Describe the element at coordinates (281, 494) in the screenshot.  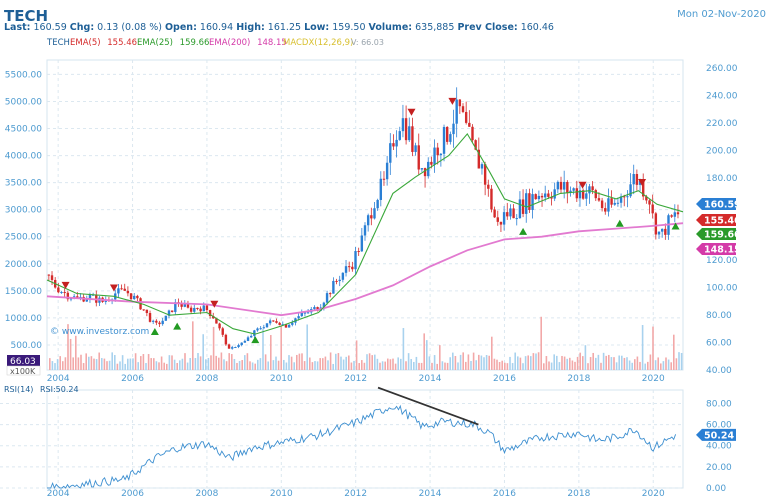
I see `rsi-x-tick-label: 2010` at that location.